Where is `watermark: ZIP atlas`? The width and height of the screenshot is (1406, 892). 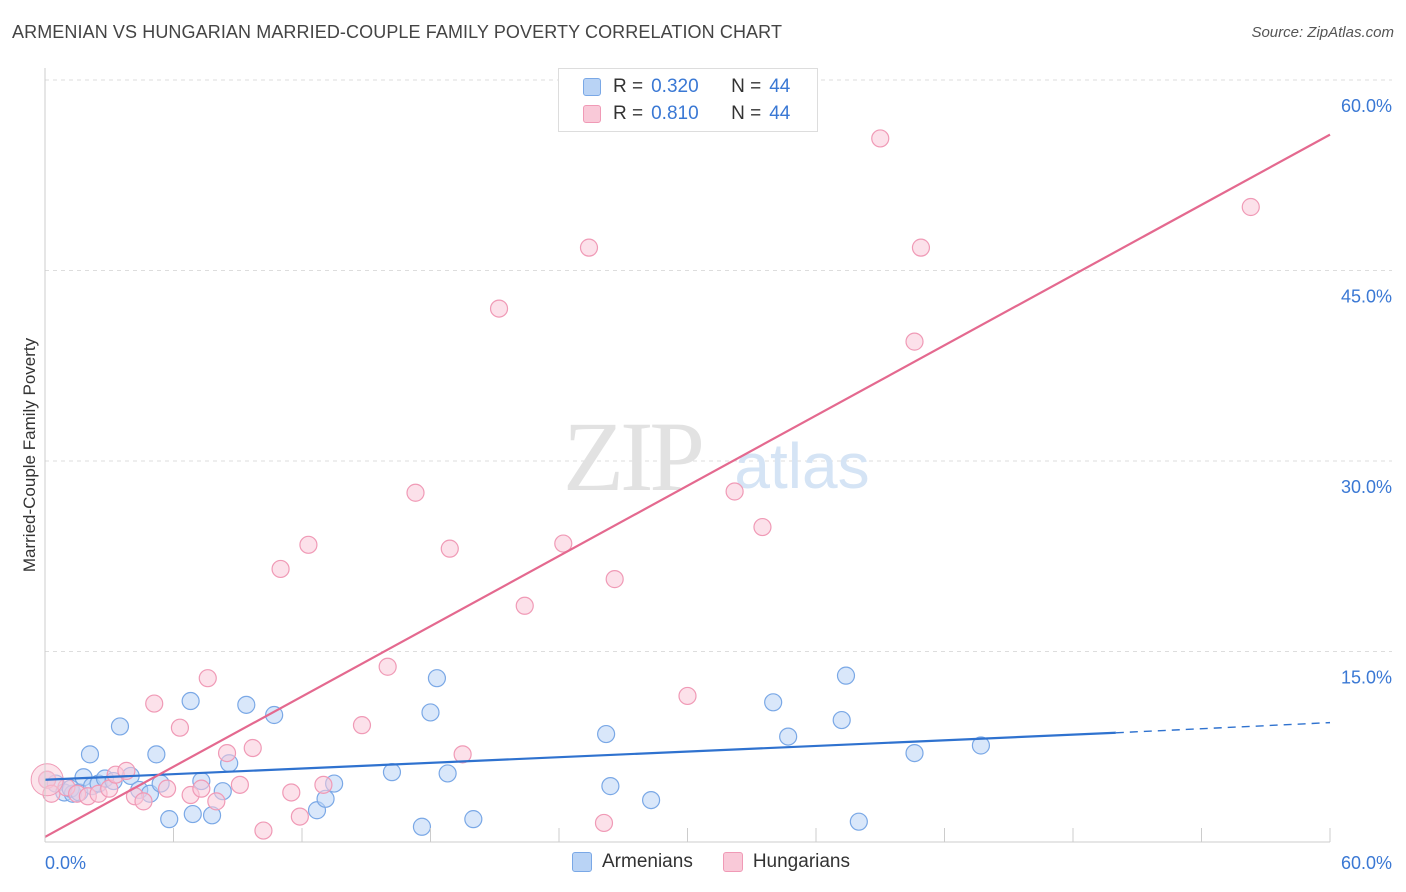 watermark: ZIP atlas is located at coordinates (716, 456).